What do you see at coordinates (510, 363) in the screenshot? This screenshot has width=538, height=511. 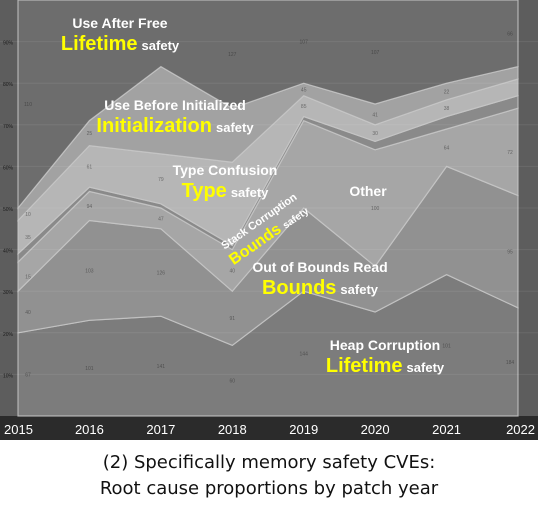 I see `data-label: 184` at bounding box center [510, 363].